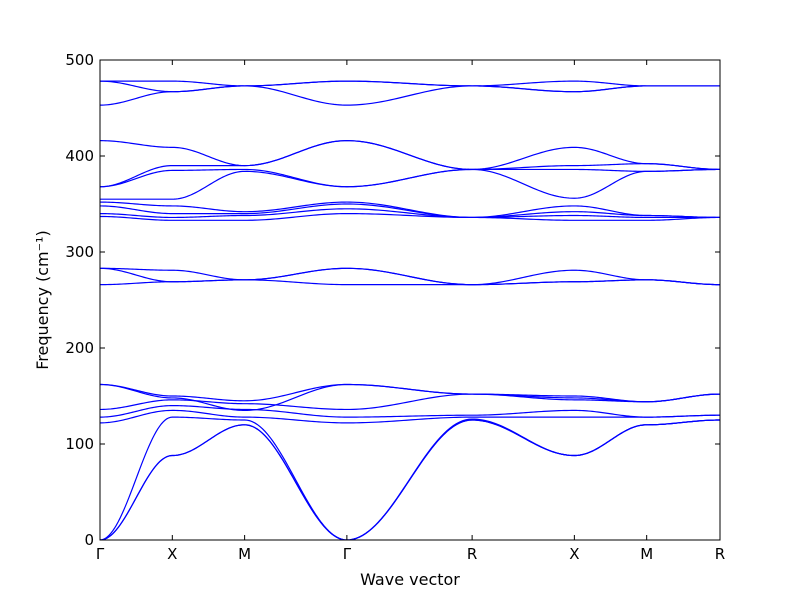 The image size is (800, 600). What do you see at coordinates (89, 540) in the screenshot?
I see `y-tick-label-0: 0` at bounding box center [89, 540].